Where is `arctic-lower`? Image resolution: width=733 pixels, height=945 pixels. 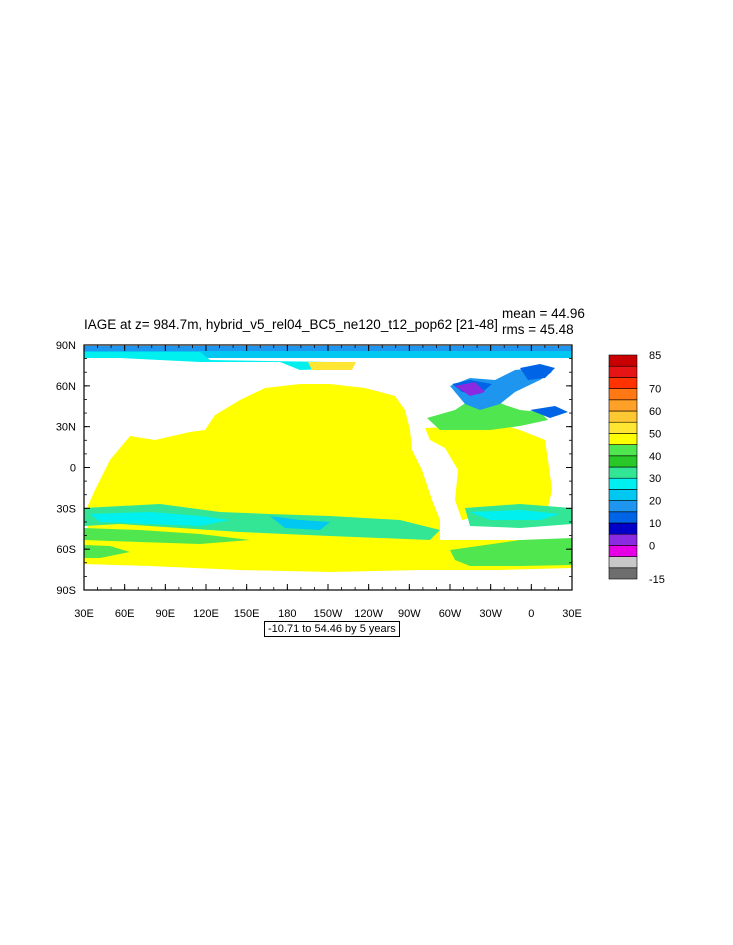 arctic-lower is located at coordinates (217, 361).